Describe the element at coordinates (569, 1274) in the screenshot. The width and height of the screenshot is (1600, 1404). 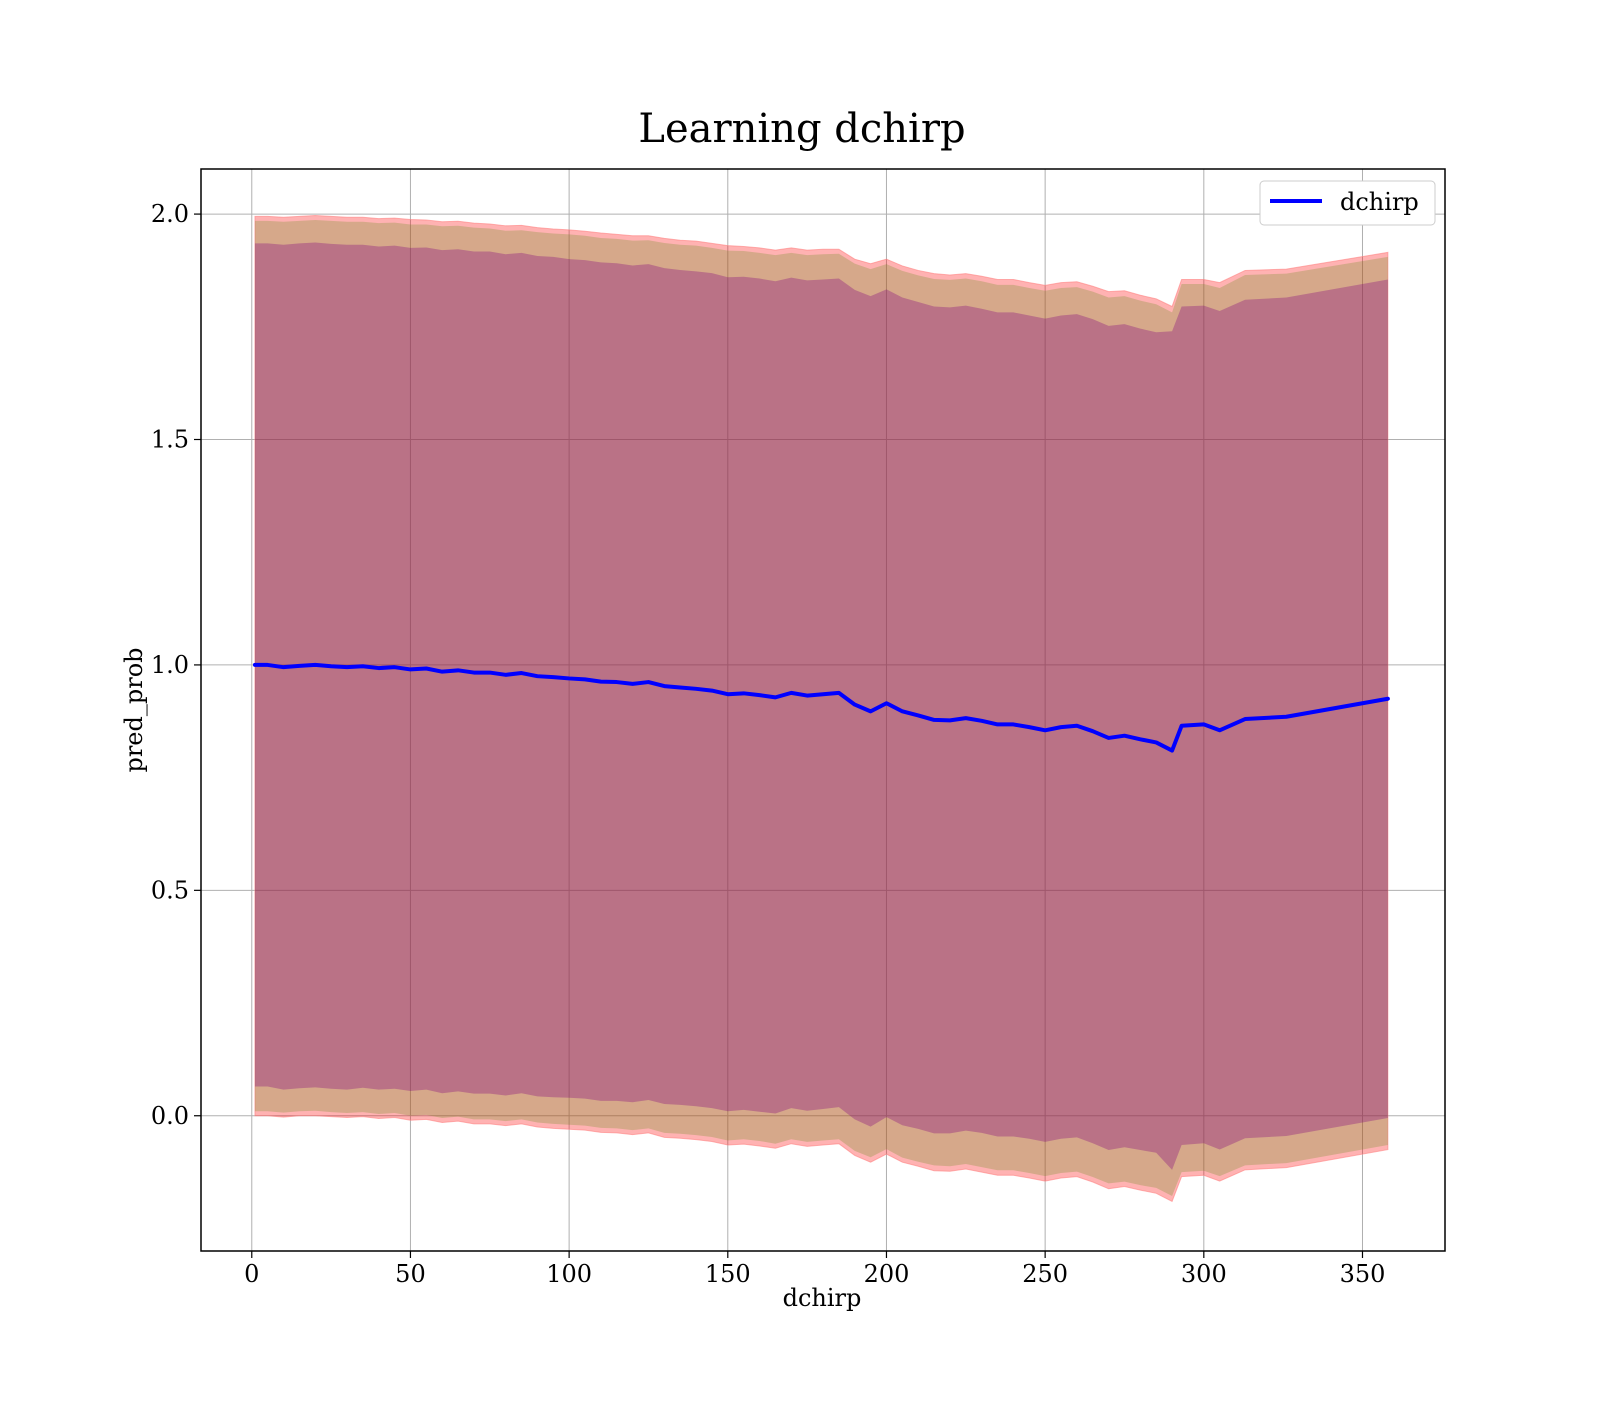
I see `x-tick-label: 100` at that location.